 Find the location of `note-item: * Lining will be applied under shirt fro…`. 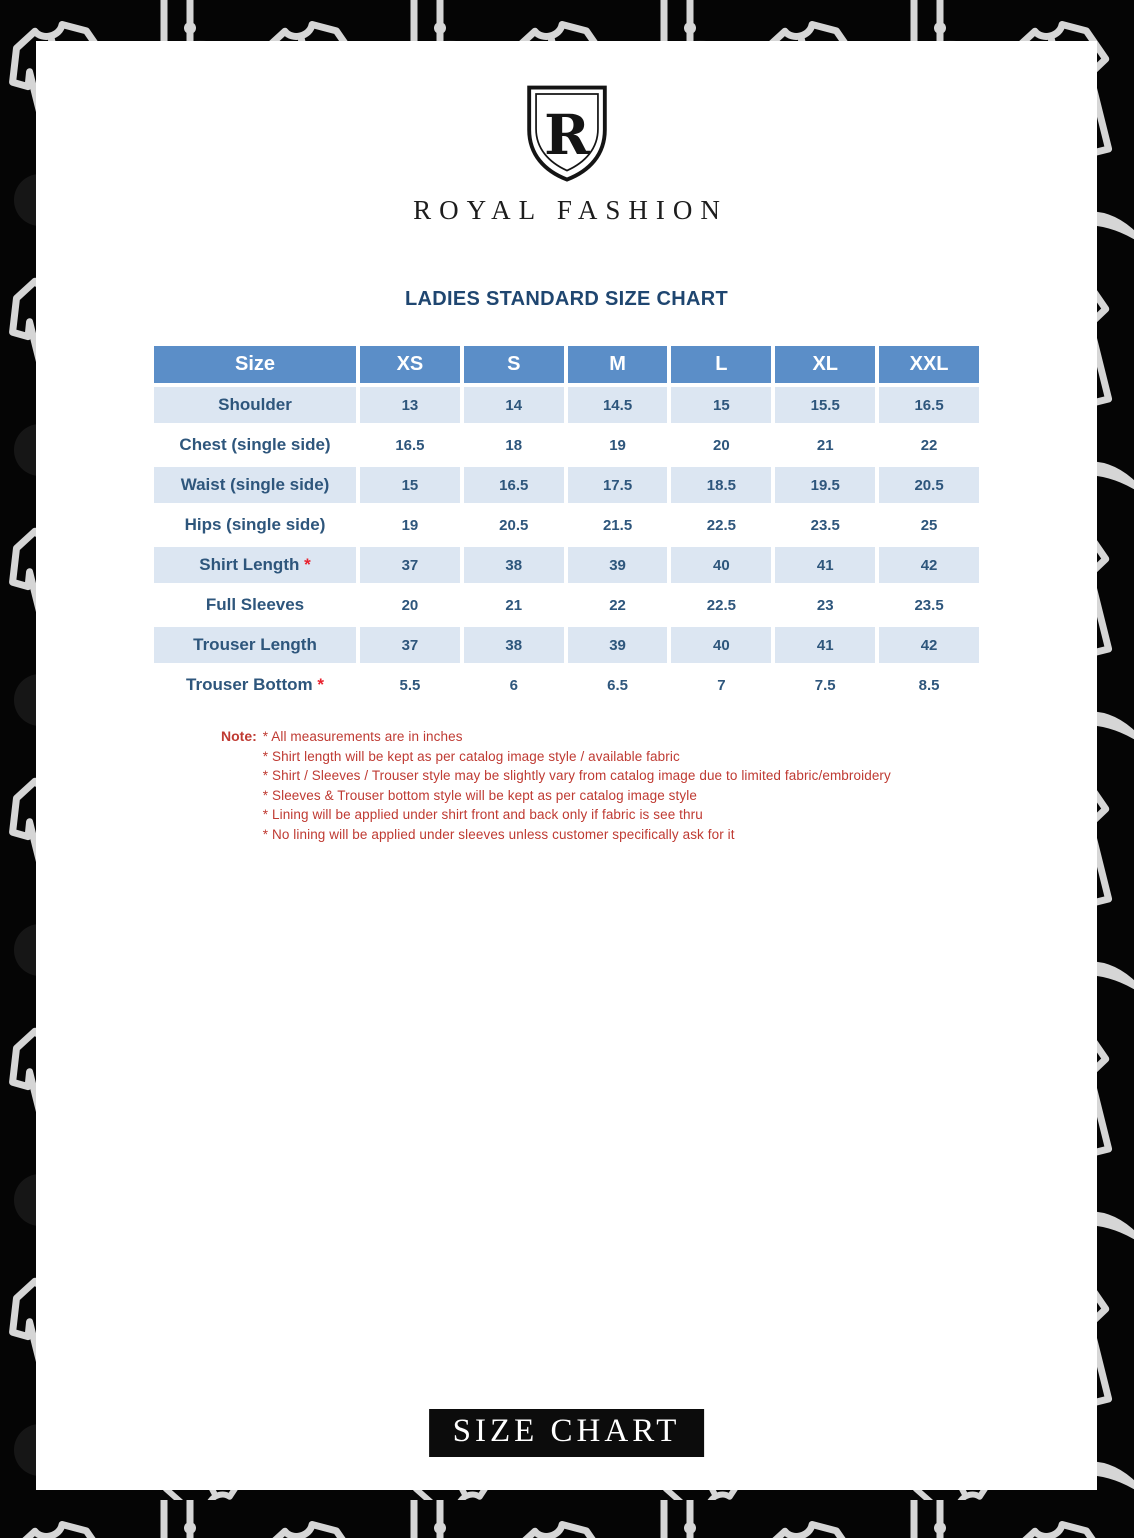

note-item: * Lining will be applied under shirt fro… is located at coordinates (482, 814).